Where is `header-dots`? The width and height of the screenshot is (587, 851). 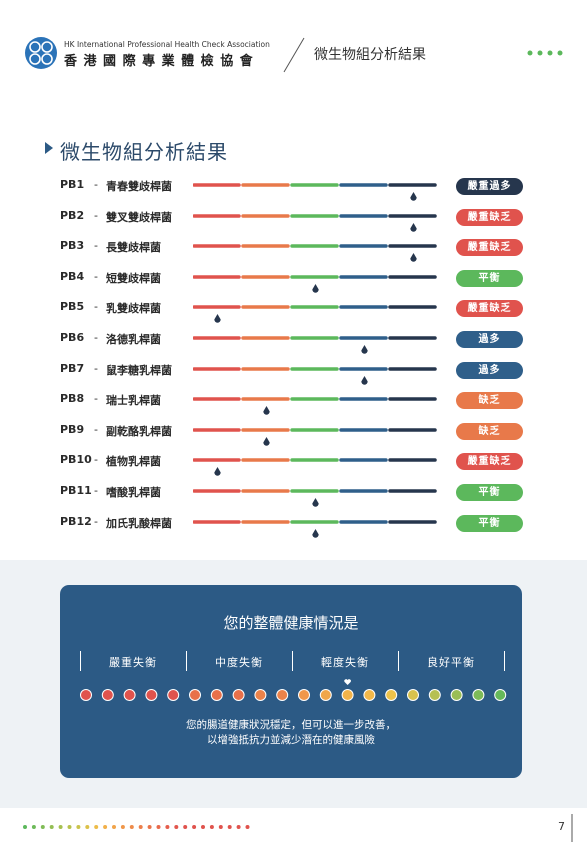 header-dots is located at coordinates (545, 53).